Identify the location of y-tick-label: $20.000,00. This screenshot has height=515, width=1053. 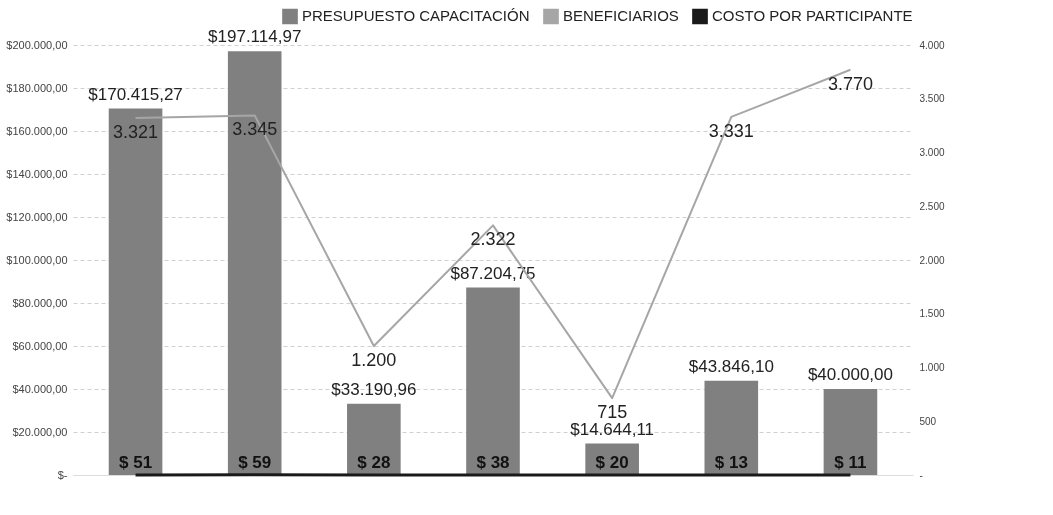
(40, 431).